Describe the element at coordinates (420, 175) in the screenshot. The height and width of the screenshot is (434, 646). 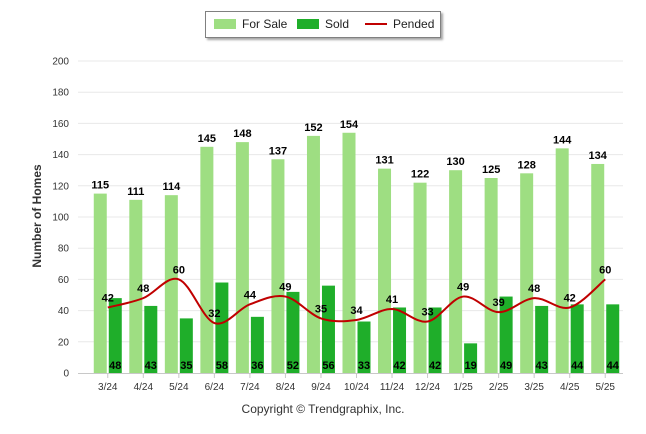
I see `label-for-sale: 122` at that location.